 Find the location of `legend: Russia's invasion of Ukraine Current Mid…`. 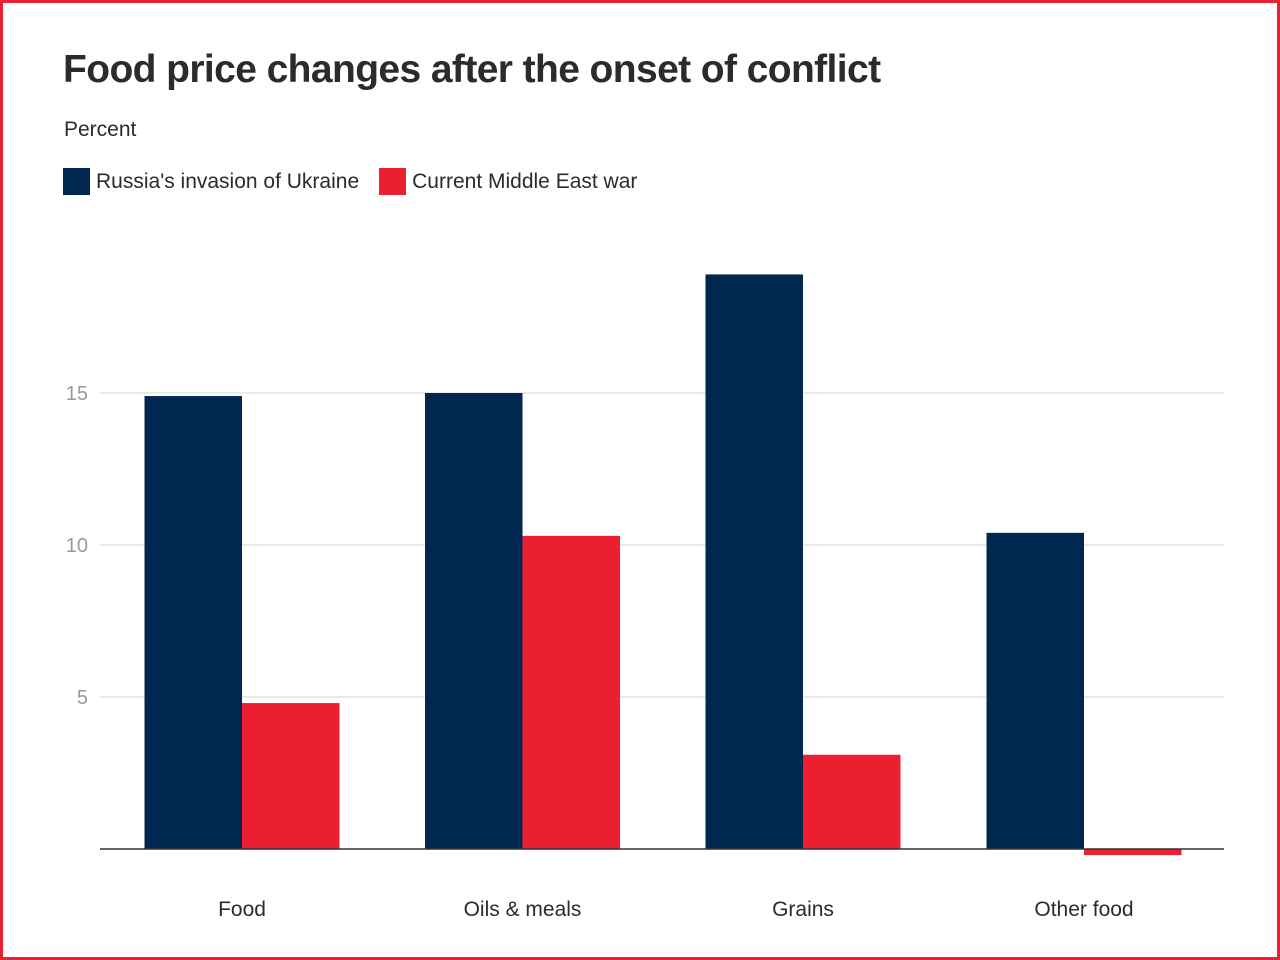

legend: Russia's invasion of Ukraine Current Mid… is located at coordinates (360, 181).